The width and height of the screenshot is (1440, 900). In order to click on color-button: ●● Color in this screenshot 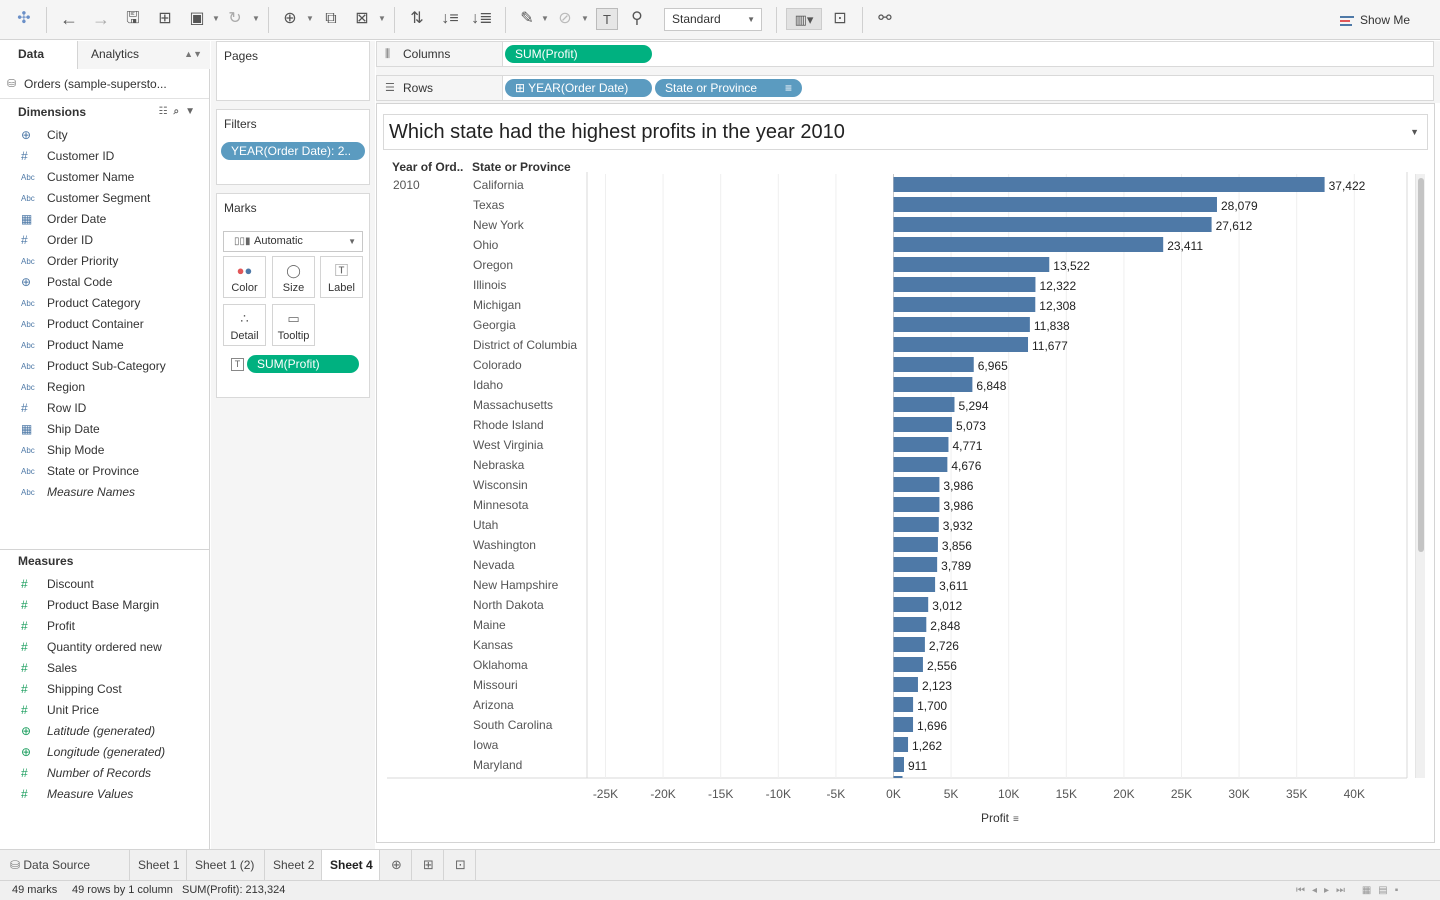, I will do `click(244, 277)`.